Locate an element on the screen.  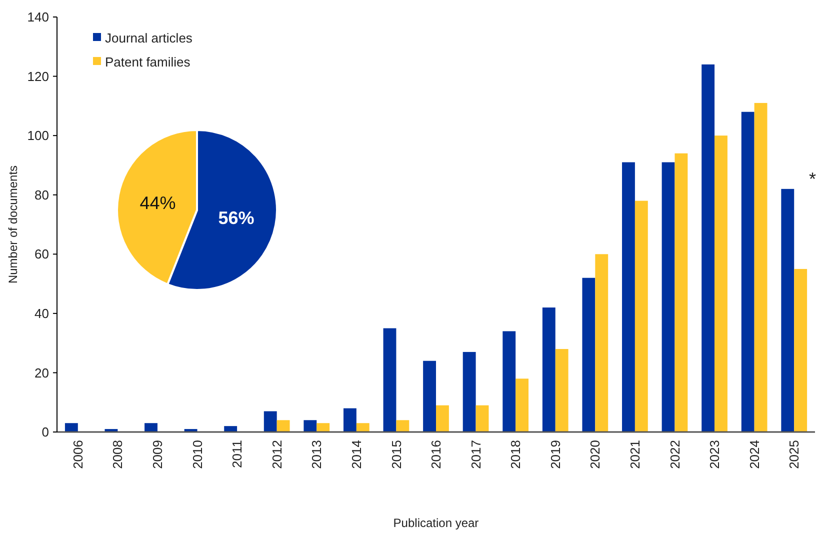
y-tick-label: 80 is located at coordinates (41, 194).